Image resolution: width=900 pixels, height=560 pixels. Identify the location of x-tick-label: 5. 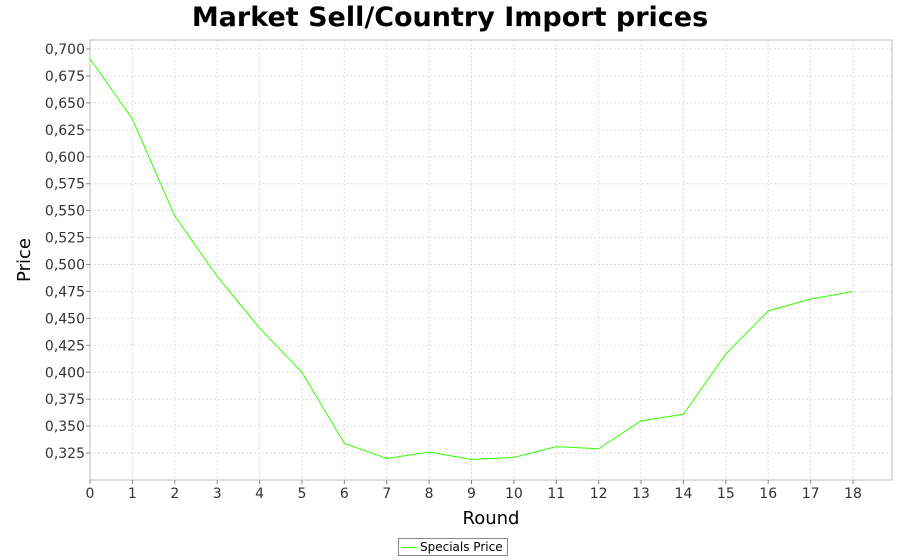
(301, 494).